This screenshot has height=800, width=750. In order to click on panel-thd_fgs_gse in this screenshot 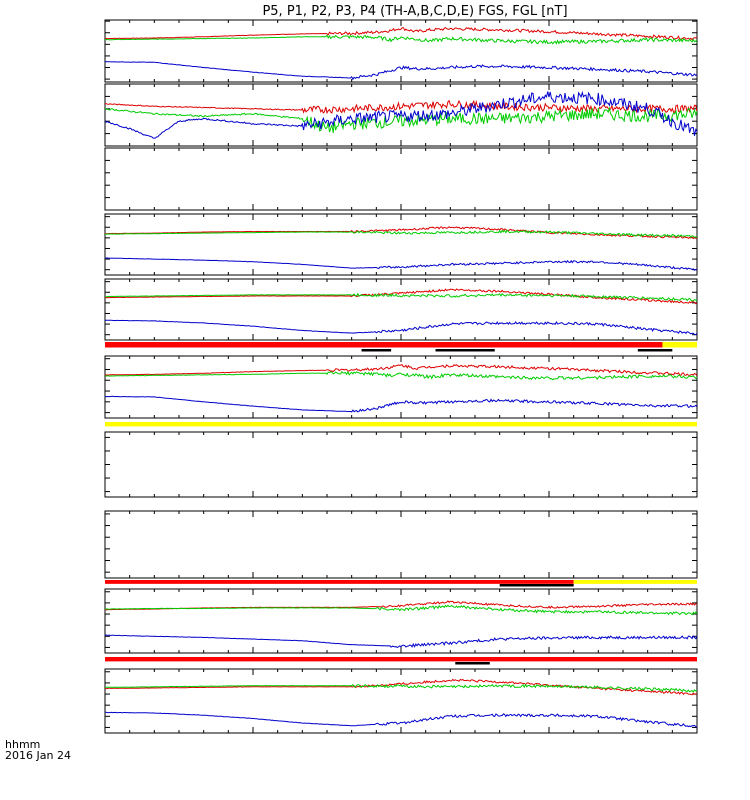, I will do `click(401, 244)`.